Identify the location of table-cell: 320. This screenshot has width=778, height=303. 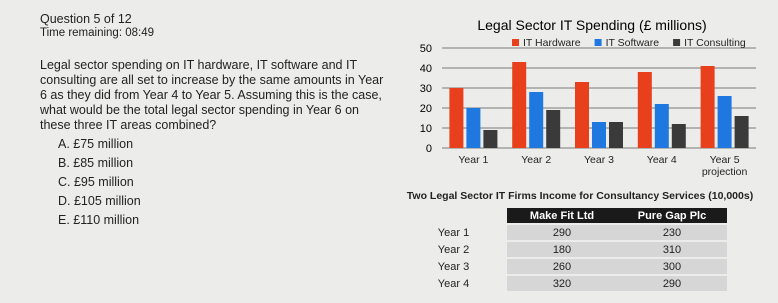
(562, 283).